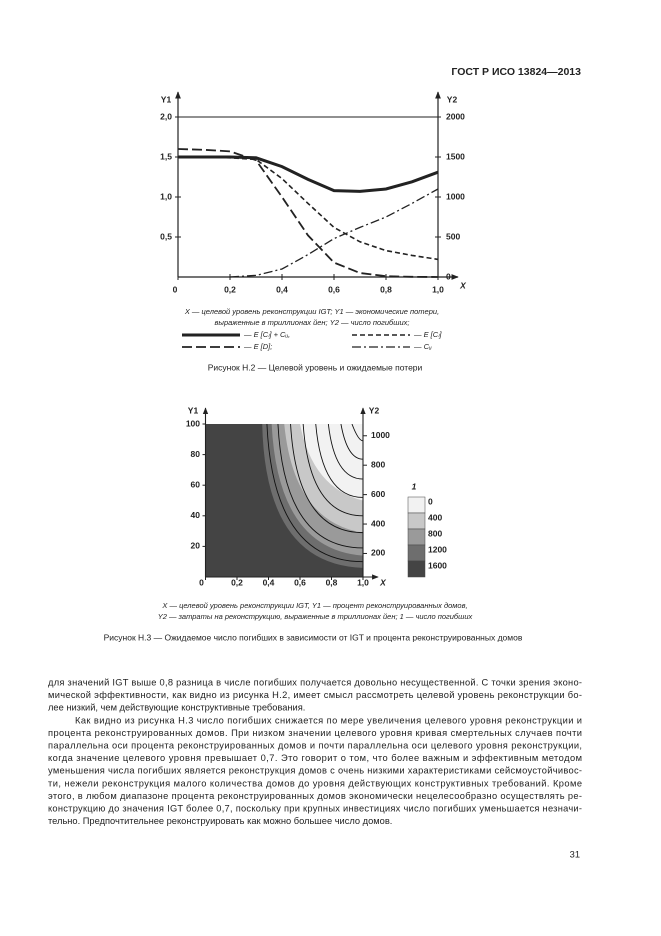 The image size is (661, 936). Describe the element at coordinates (196, 484) in the screenshot. I see `y-tick-label: 60` at that location.